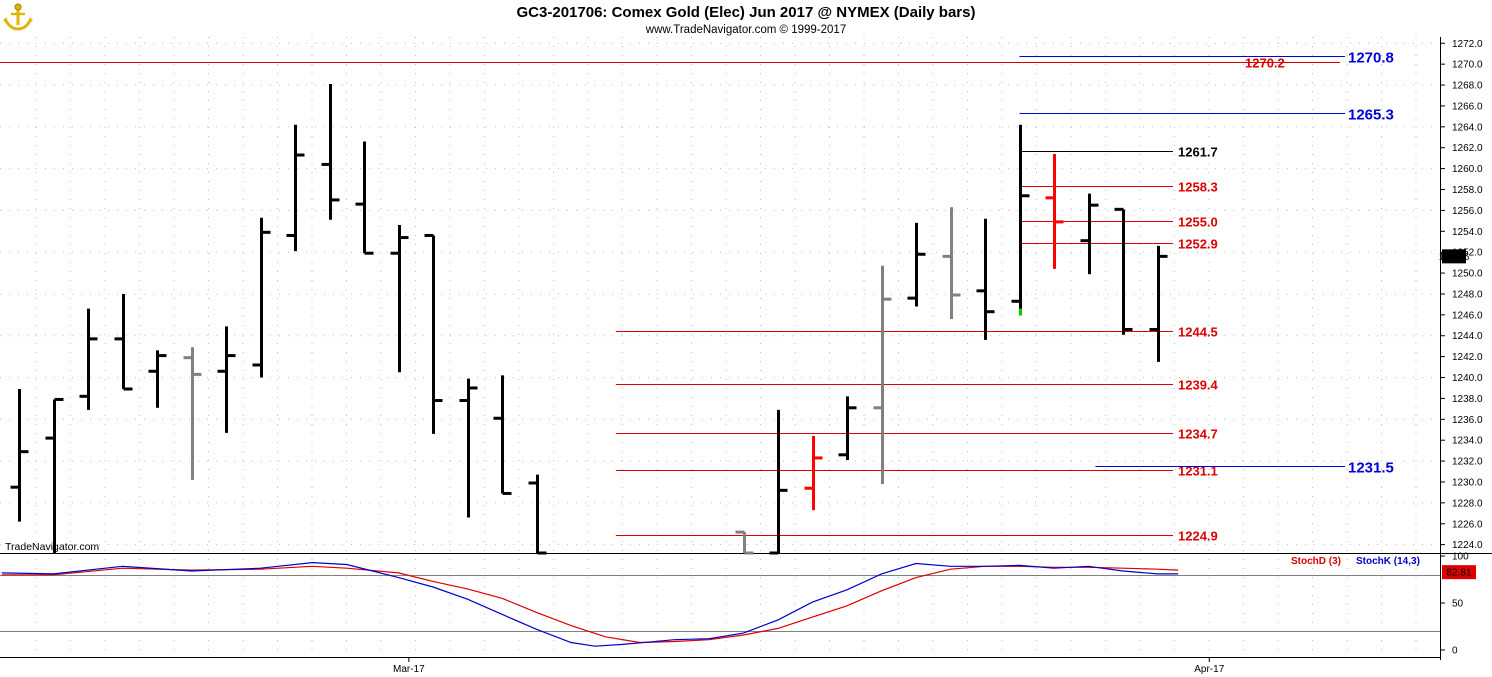  I want to click on stoch-last-label: 82.81, so click(1458, 573).